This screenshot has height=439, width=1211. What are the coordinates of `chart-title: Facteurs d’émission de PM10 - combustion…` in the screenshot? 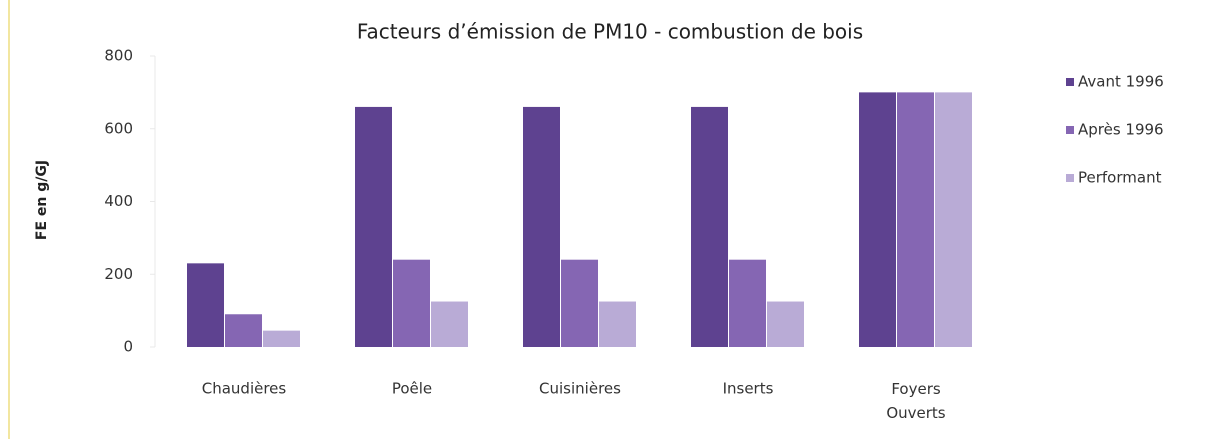 It's located at (610, 32).